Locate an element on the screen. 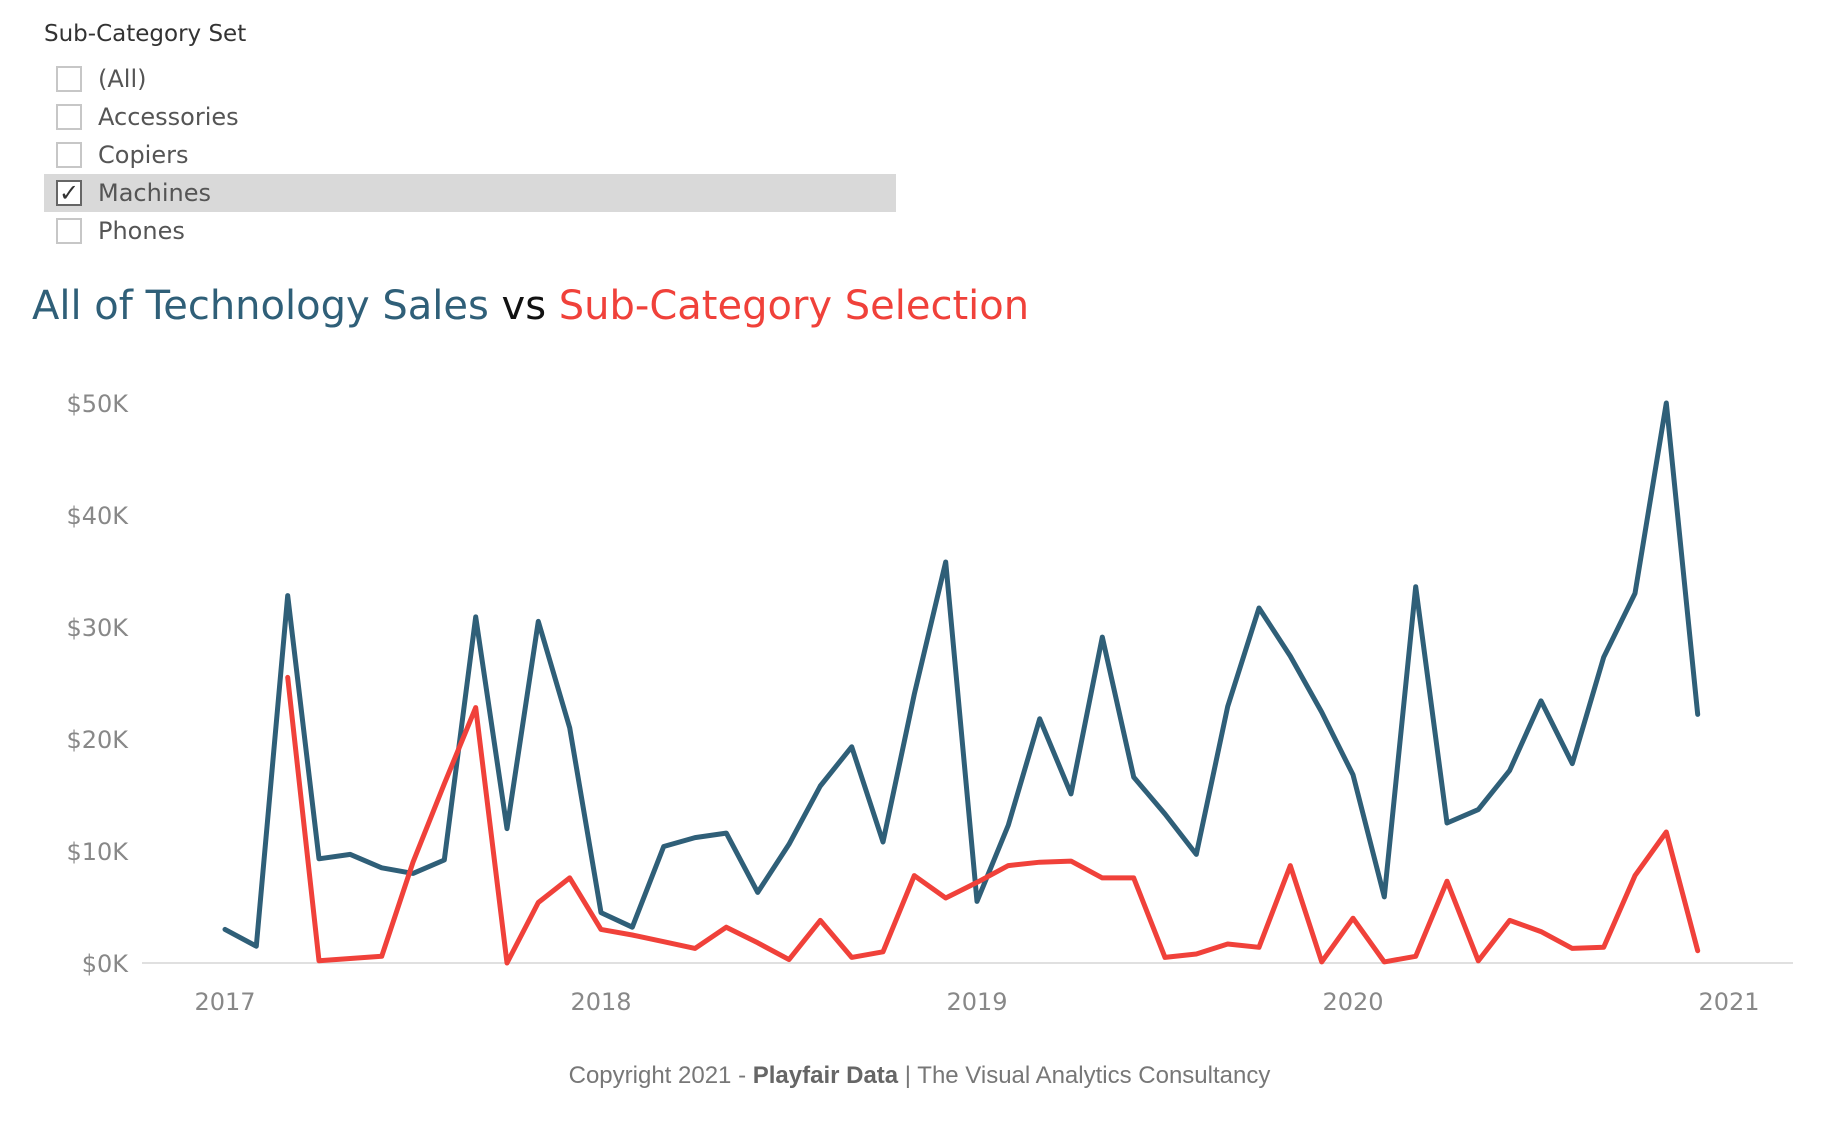 The height and width of the screenshot is (1134, 1839). check-icon: ✓ is located at coordinates (69, 193).